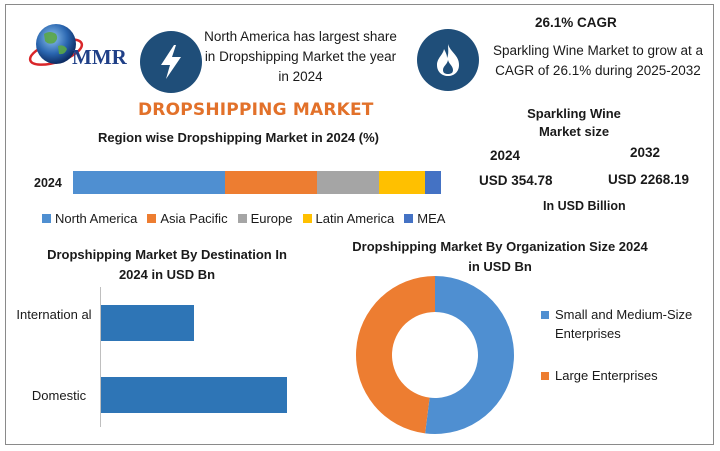  What do you see at coordinates (256, 110) in the screenshot?
I see `chart-main-title: DROPSHIPPING MARKET` at bounding box center [256, 110].